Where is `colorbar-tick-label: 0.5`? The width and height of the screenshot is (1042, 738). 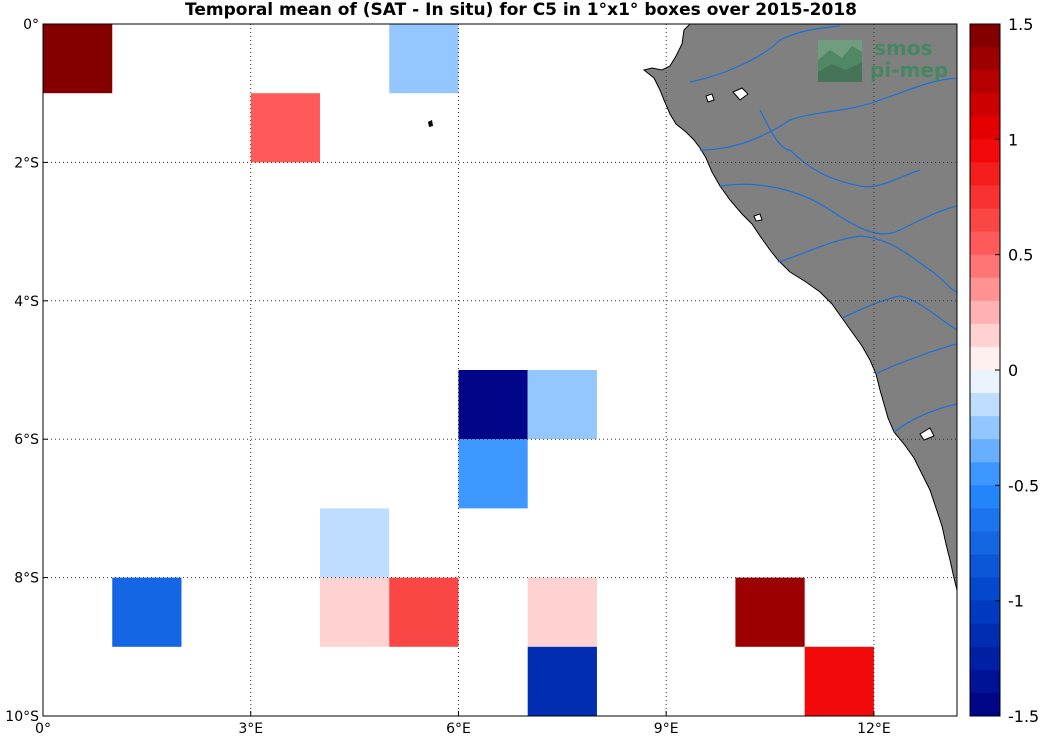 colorbar-tick-label: 0.5 is located at coordinates (1020, 255).